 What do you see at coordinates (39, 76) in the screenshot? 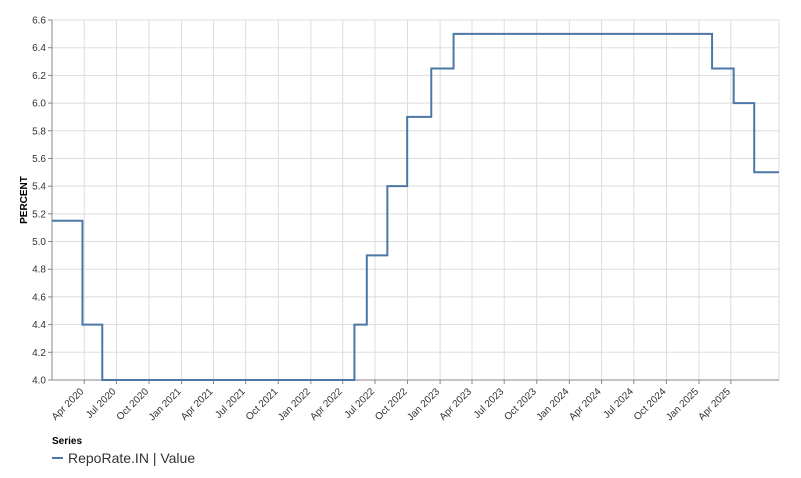
I see `y-tick-label: 6.2` at bounding box center [39, 76].